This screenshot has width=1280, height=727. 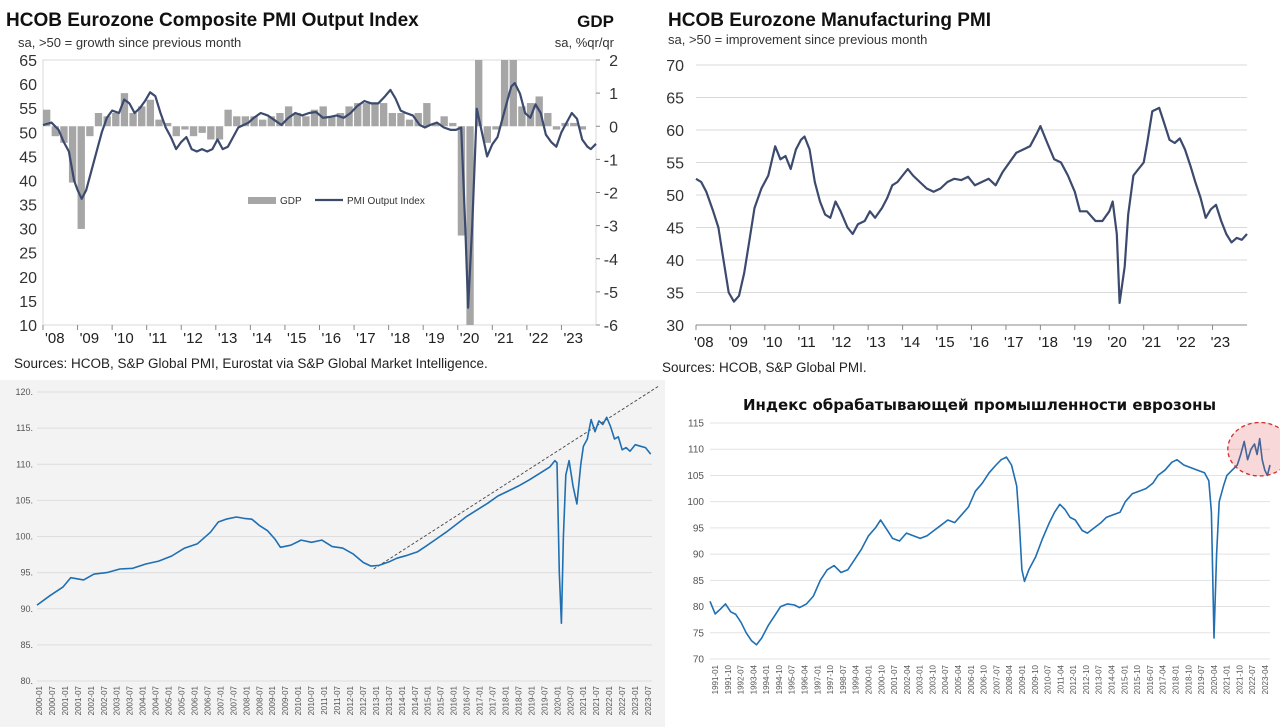 What do you see at coordinates (493, 700) in the screenshot?
I see `x-tick-label: 2017-07` at bounding box center [493, 700].